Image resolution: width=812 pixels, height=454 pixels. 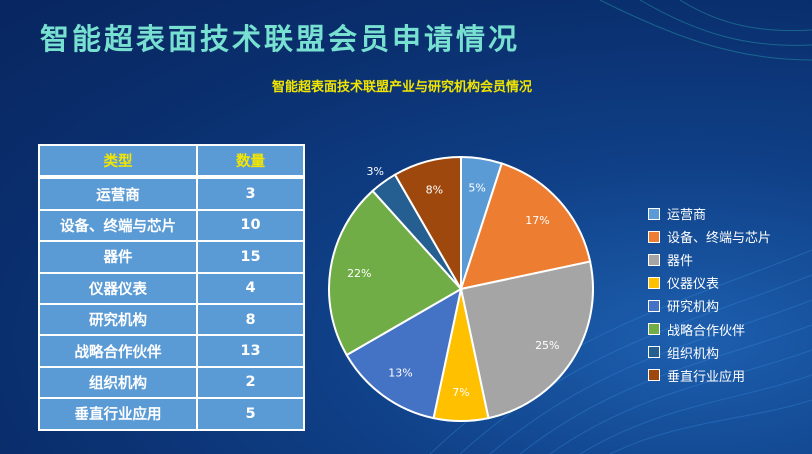 I want to click on row-count-cell: 5, so click(x=250, y=414).